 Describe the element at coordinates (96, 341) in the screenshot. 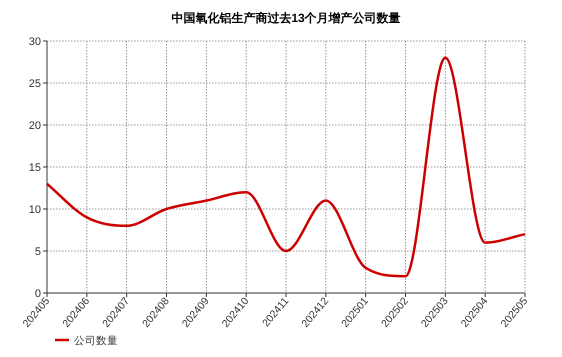

I see `legend-label: 公司数量` at that location.